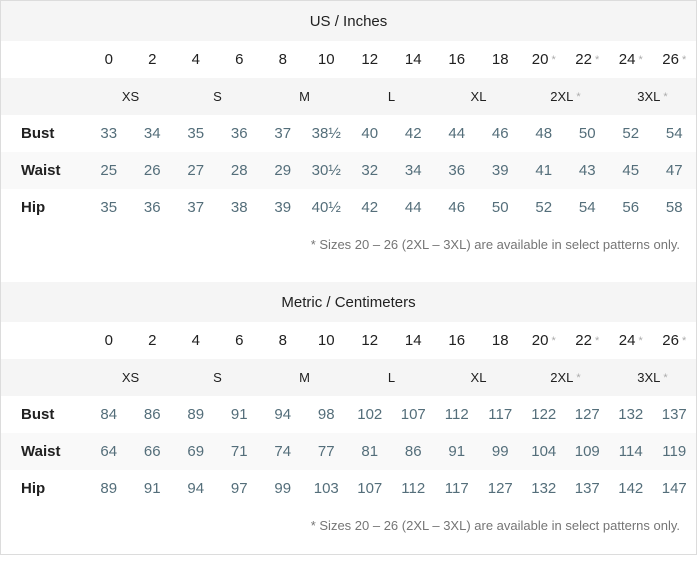  What do you see at coordinates (109, 340) in the screenshot?
I see `size-col-header: 0` at bounding box center [109, 340].